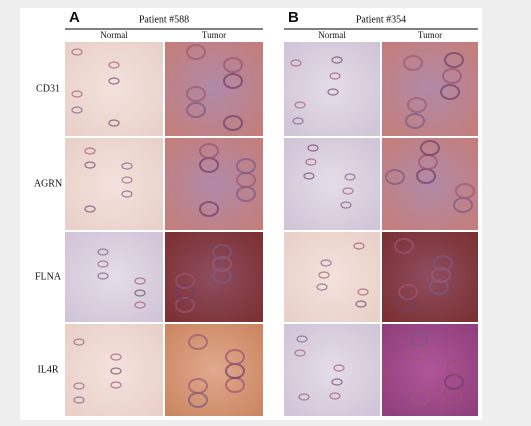 This screenshot has width=531, height=426. Describe the element at coordinates (48, 183) in the screenshot. I see `row-label: AGRN` at that location.